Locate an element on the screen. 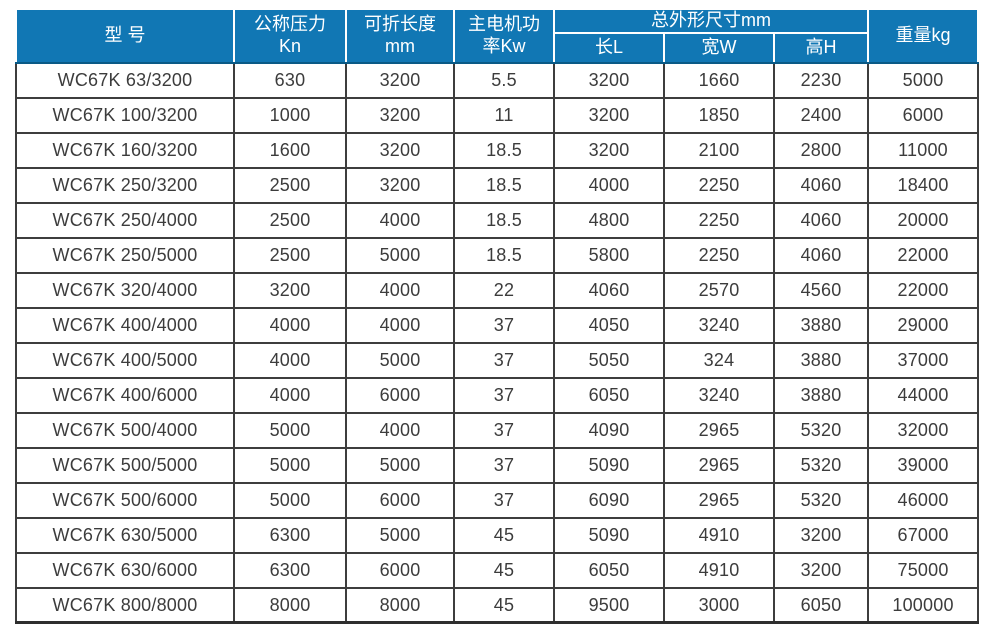 This screenshot has width=992, height=641. table-cell: 4090 is located at coordinates (609, 430).